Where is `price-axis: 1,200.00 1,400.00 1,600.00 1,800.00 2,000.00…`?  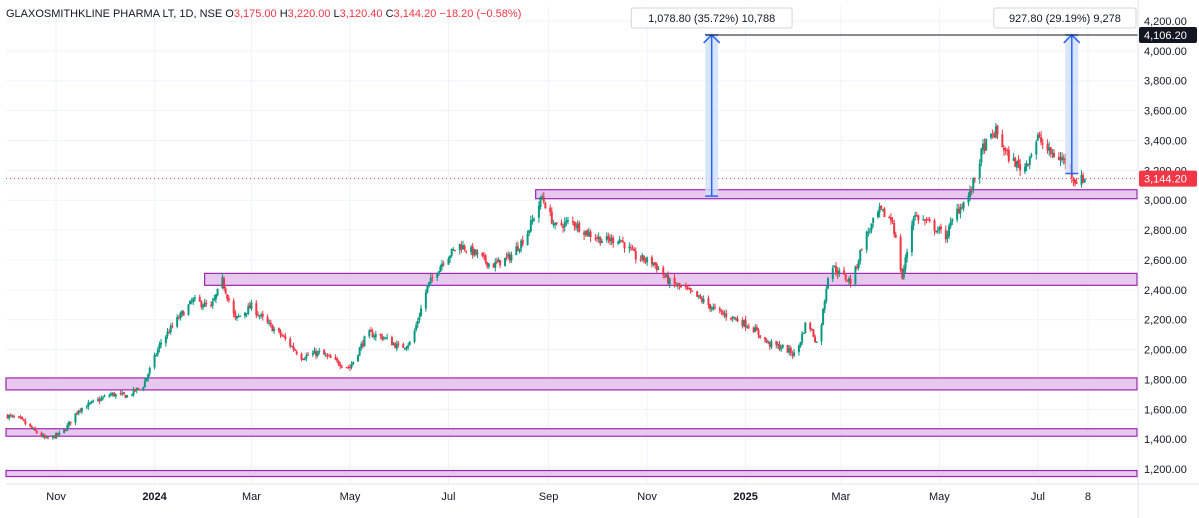
price-axis: 1,200.00 1,400.00 1,600.00 1,800.00 2,000.00… is located at coordinates (1162, 259).